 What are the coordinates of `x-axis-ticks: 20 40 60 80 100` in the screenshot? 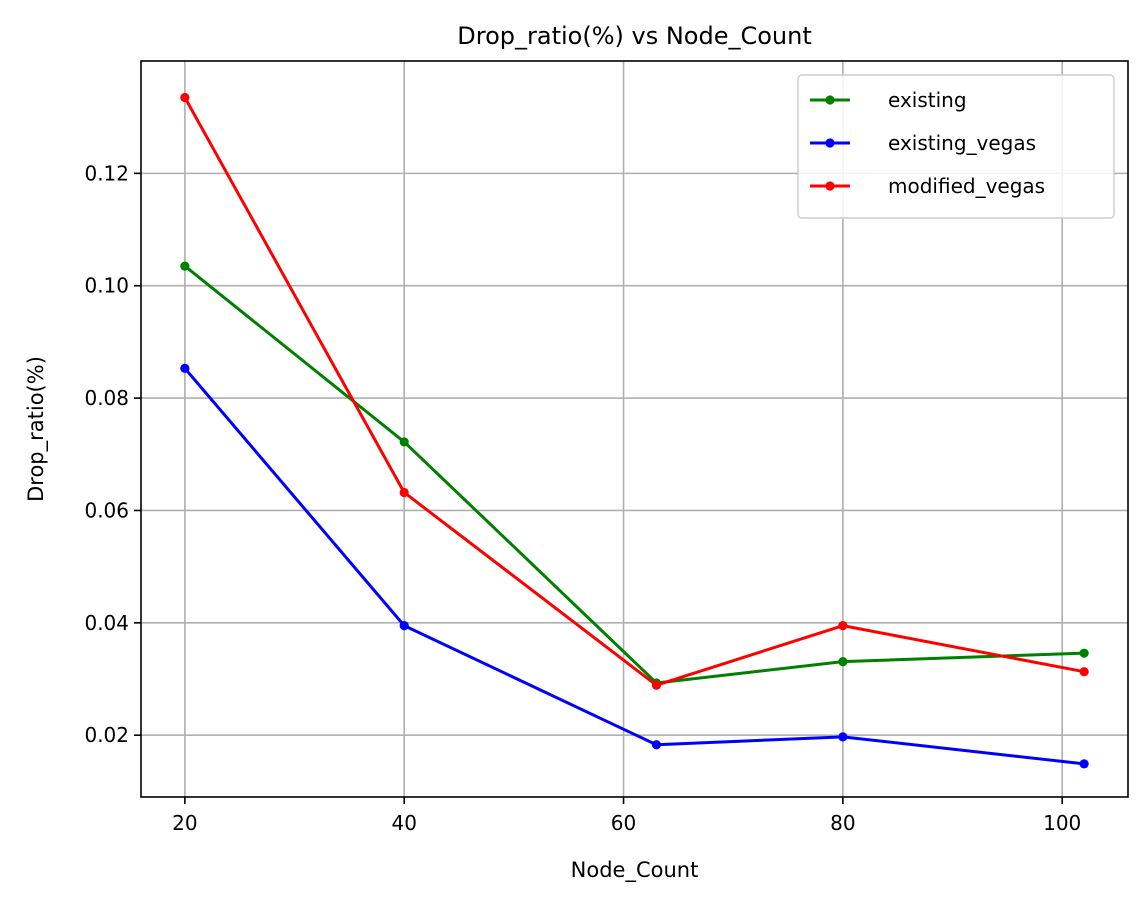 It's located at (626, 816).